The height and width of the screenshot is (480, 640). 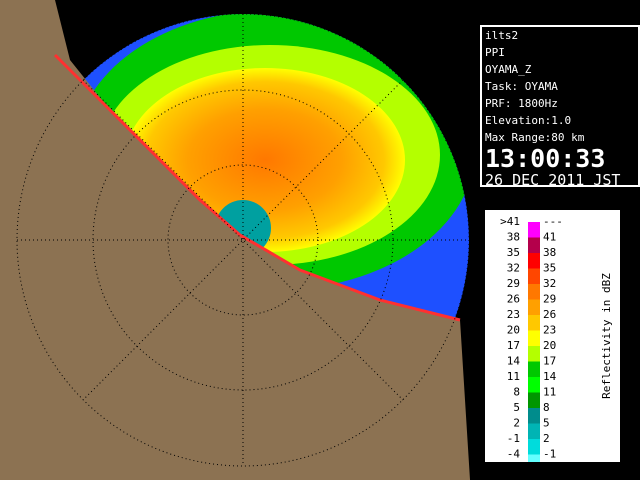 What do you see at coordinates (549, 392) in the screenshot?
I see `high-label: 11` at bounding box center [549, 392].